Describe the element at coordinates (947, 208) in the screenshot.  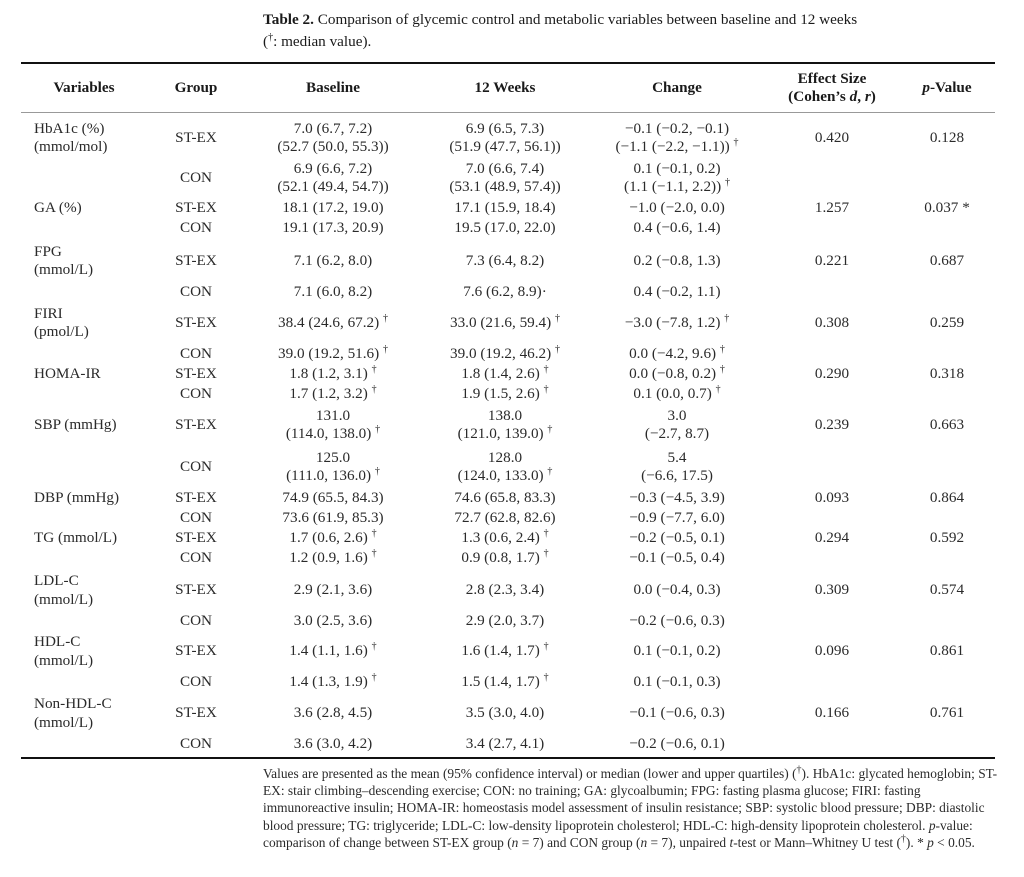
I see `p-value: 0.037 *` at that location.